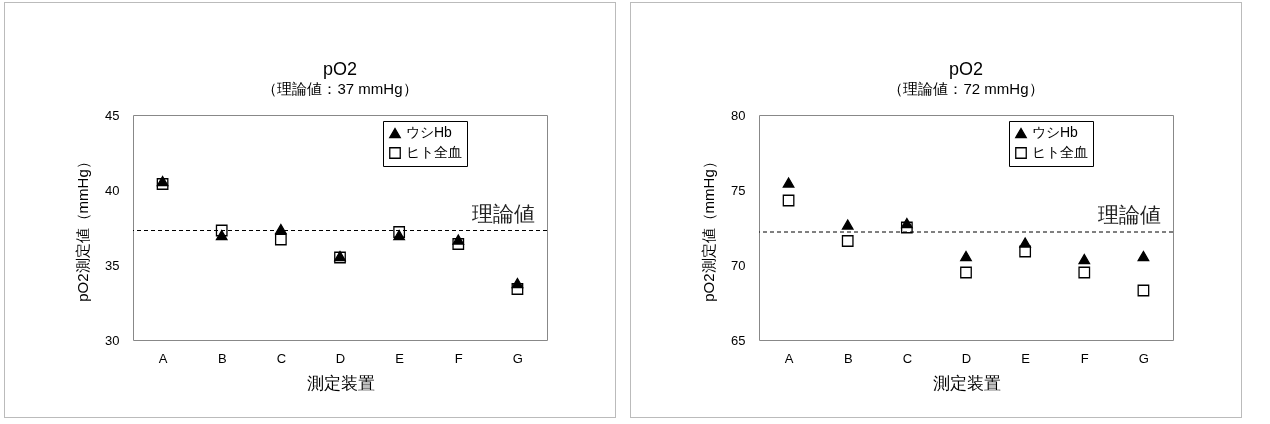  What do you see at coordinates (112, 265) in the screenshot?
I see `y-tick-label: 35` at bounding box center [112, 265].